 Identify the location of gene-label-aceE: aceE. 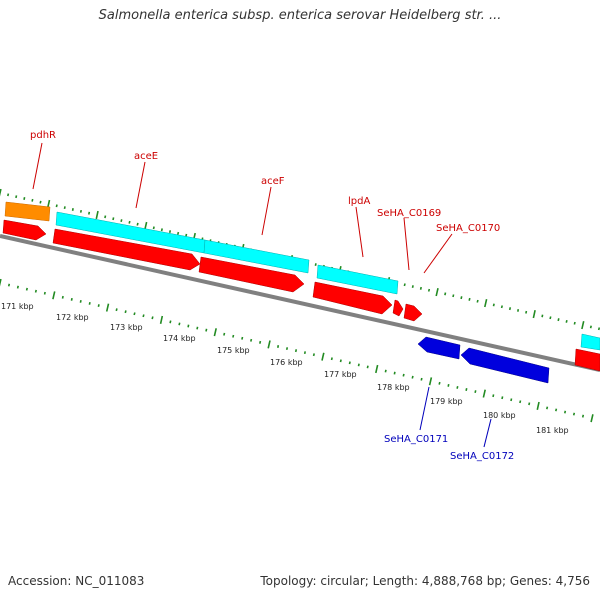
(146, 156).